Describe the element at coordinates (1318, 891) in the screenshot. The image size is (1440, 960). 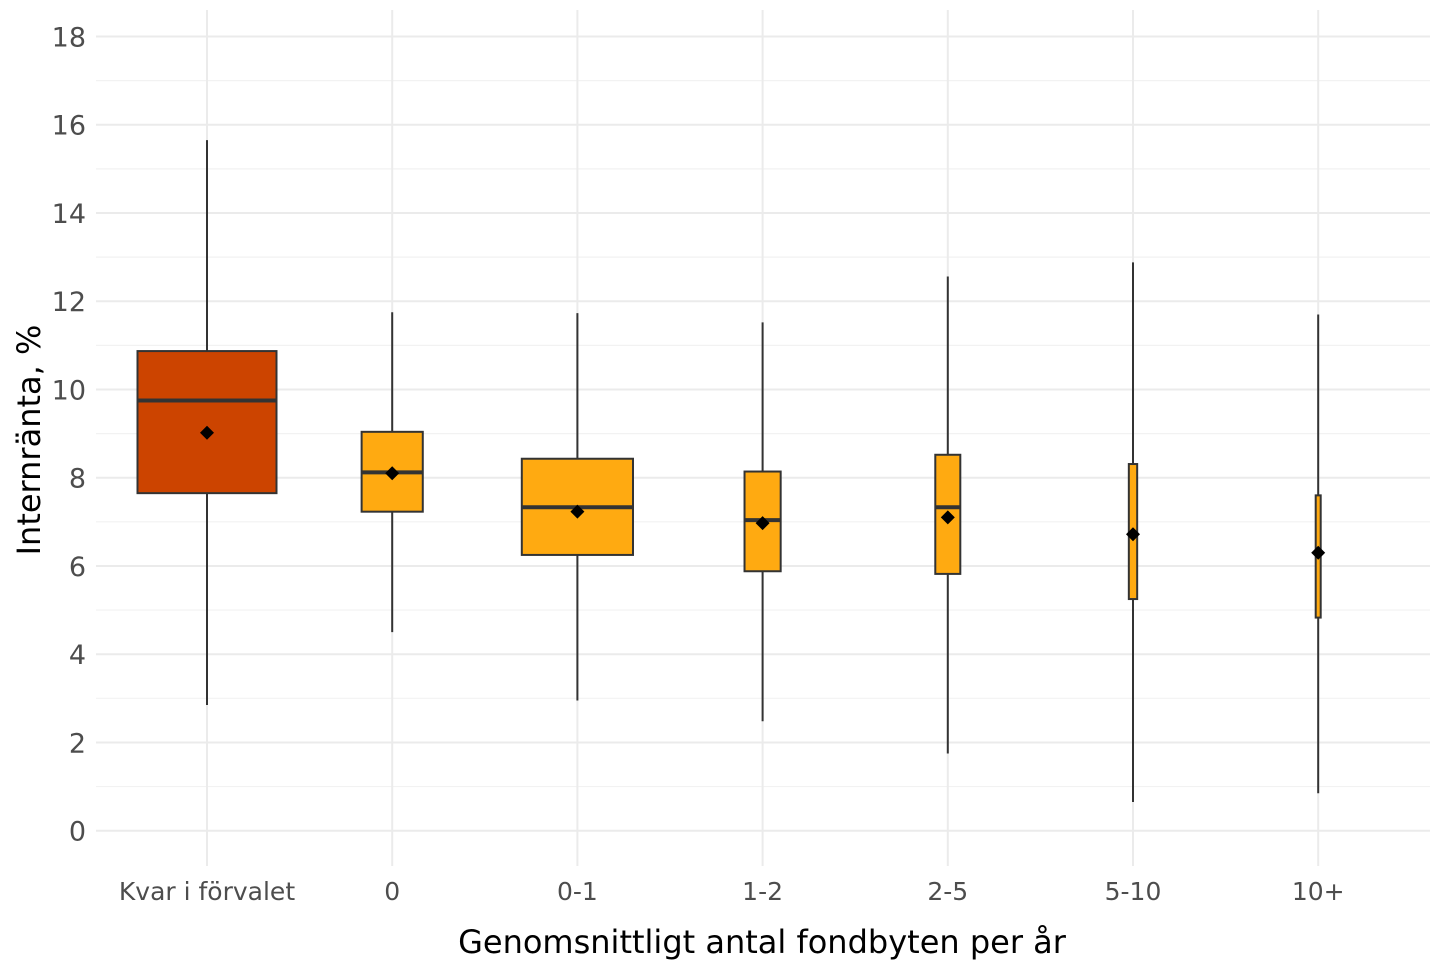
I see `x-tick-label: 10+` at that location.